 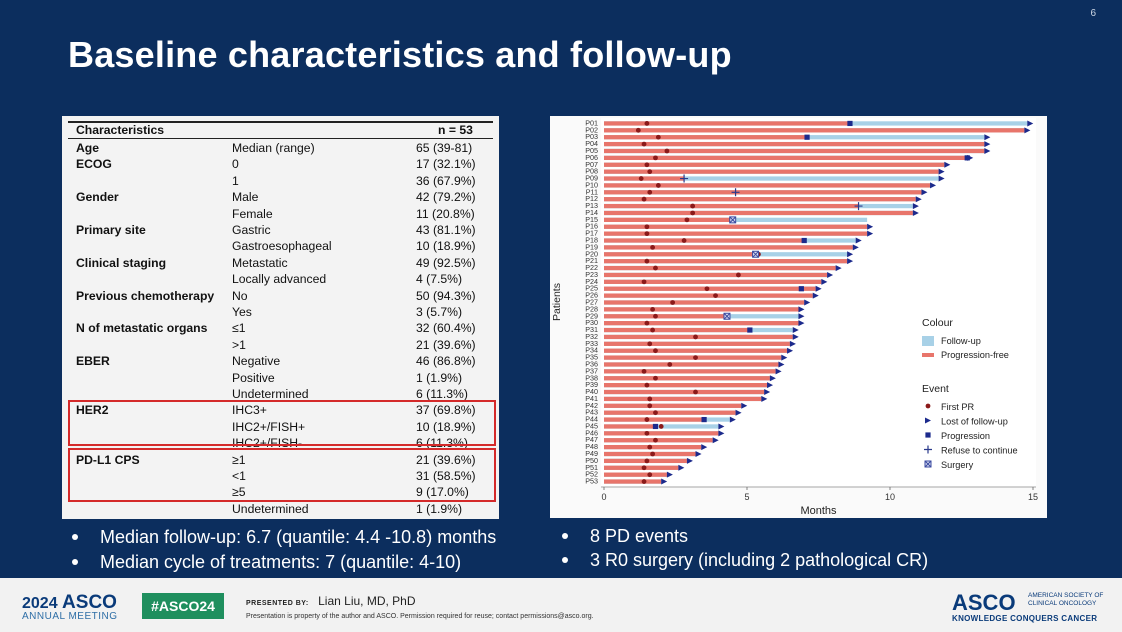 What do you see at coordinates (591, 205) in the screenshot?
I see `y-tick-label: P13` at bounding box center [591, 205].